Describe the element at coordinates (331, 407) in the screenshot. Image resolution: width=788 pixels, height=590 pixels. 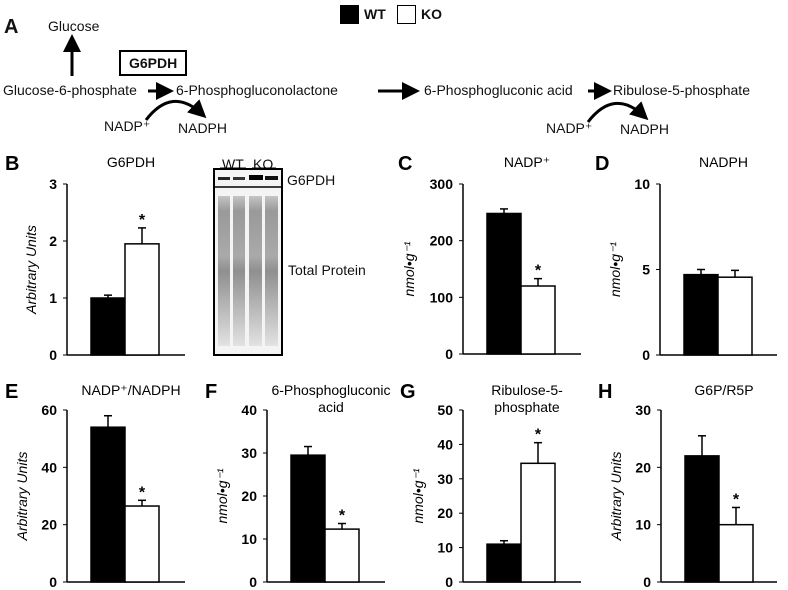
I see `chart-title: acid` at that location.